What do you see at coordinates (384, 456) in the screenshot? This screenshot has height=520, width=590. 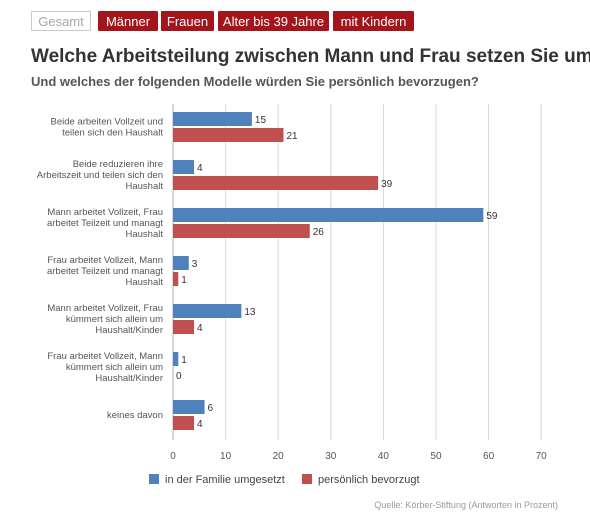 I see `x-tick-label-40: 40` at bounding box center [384, 456].